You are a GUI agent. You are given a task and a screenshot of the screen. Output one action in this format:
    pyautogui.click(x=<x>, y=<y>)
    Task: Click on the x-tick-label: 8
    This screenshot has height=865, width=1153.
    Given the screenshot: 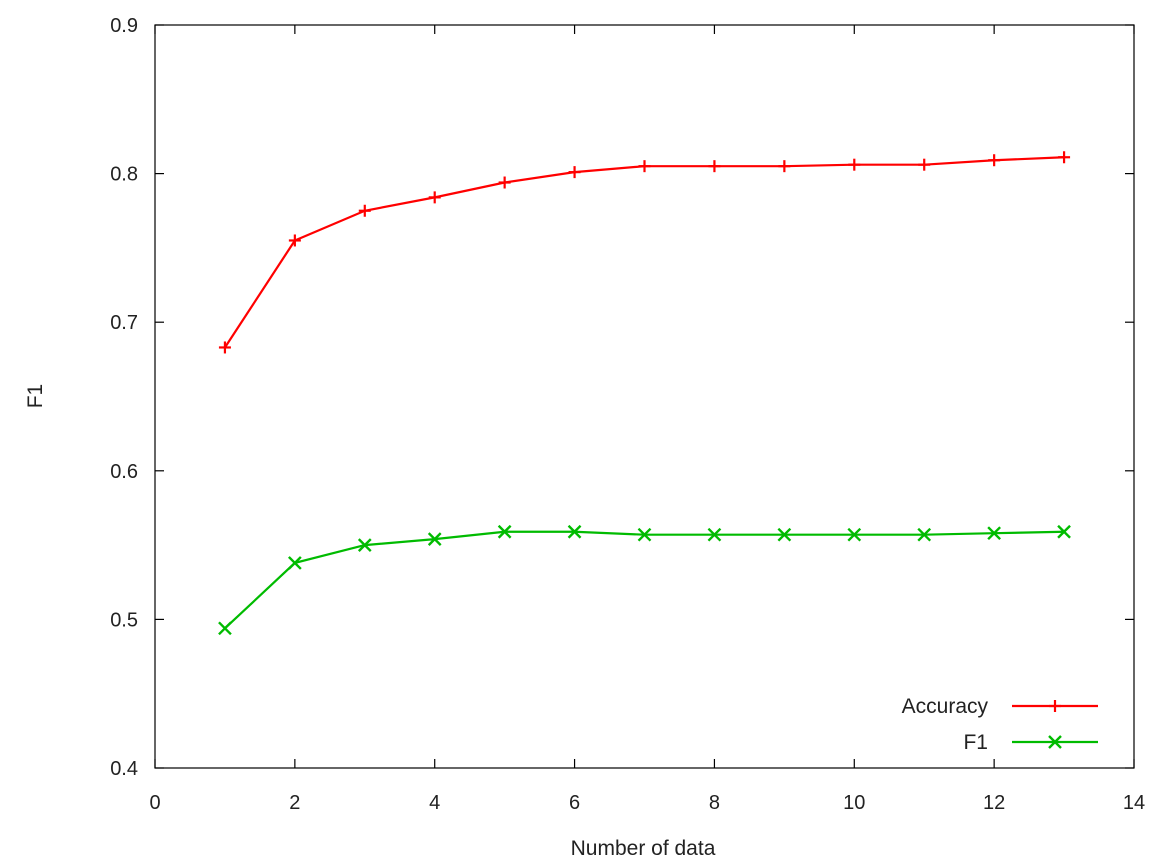 What is the action you would take?
    pyautogui.click(x=714, y=803)
    